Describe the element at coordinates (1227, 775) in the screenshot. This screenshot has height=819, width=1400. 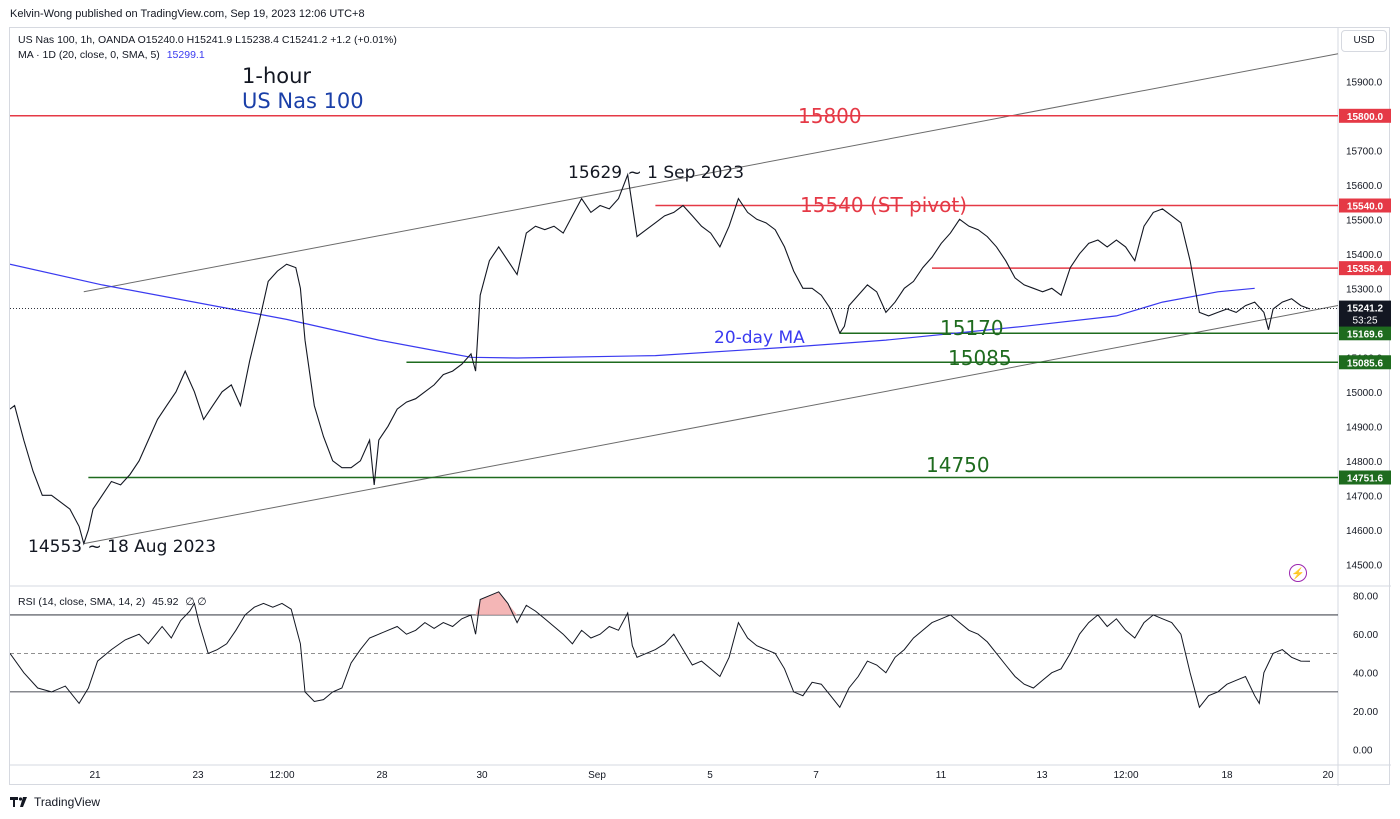
I see `time-tick-label: 18` at that location.